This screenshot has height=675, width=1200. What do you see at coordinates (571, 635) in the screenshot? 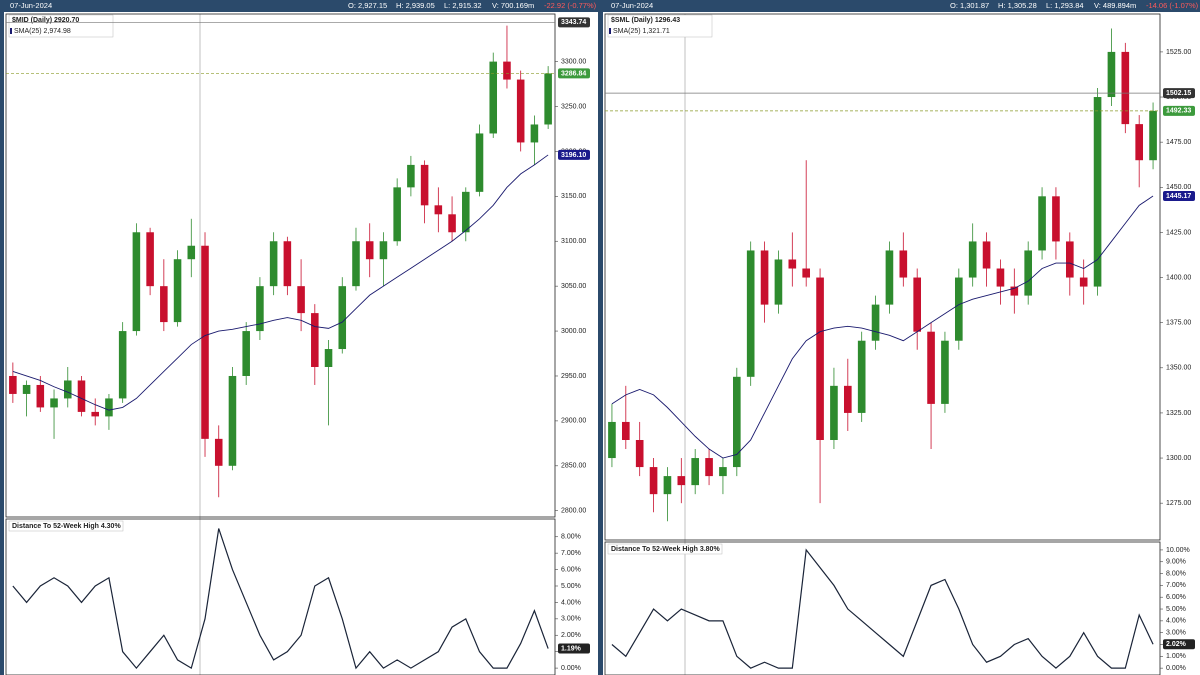
I see `y-tick-label: 2.00%` at bounding box center [571, 635].